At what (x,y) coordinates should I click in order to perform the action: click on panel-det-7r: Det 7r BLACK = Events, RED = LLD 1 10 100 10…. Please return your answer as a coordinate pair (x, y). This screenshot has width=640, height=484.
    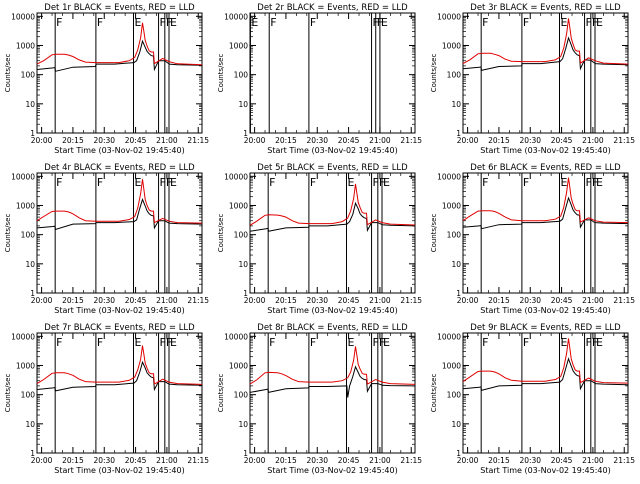
    Looking at the image, I should click on (106, 399).